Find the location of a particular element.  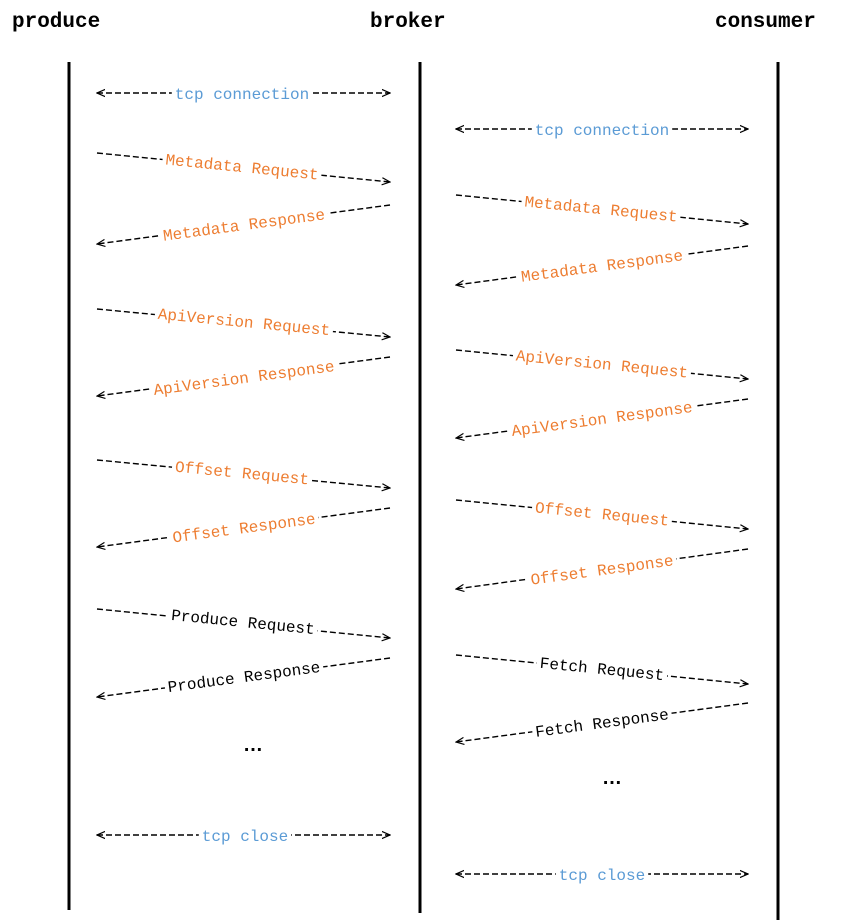

consumer-tcp-close-label-mask is located at coordinates (602, 875).